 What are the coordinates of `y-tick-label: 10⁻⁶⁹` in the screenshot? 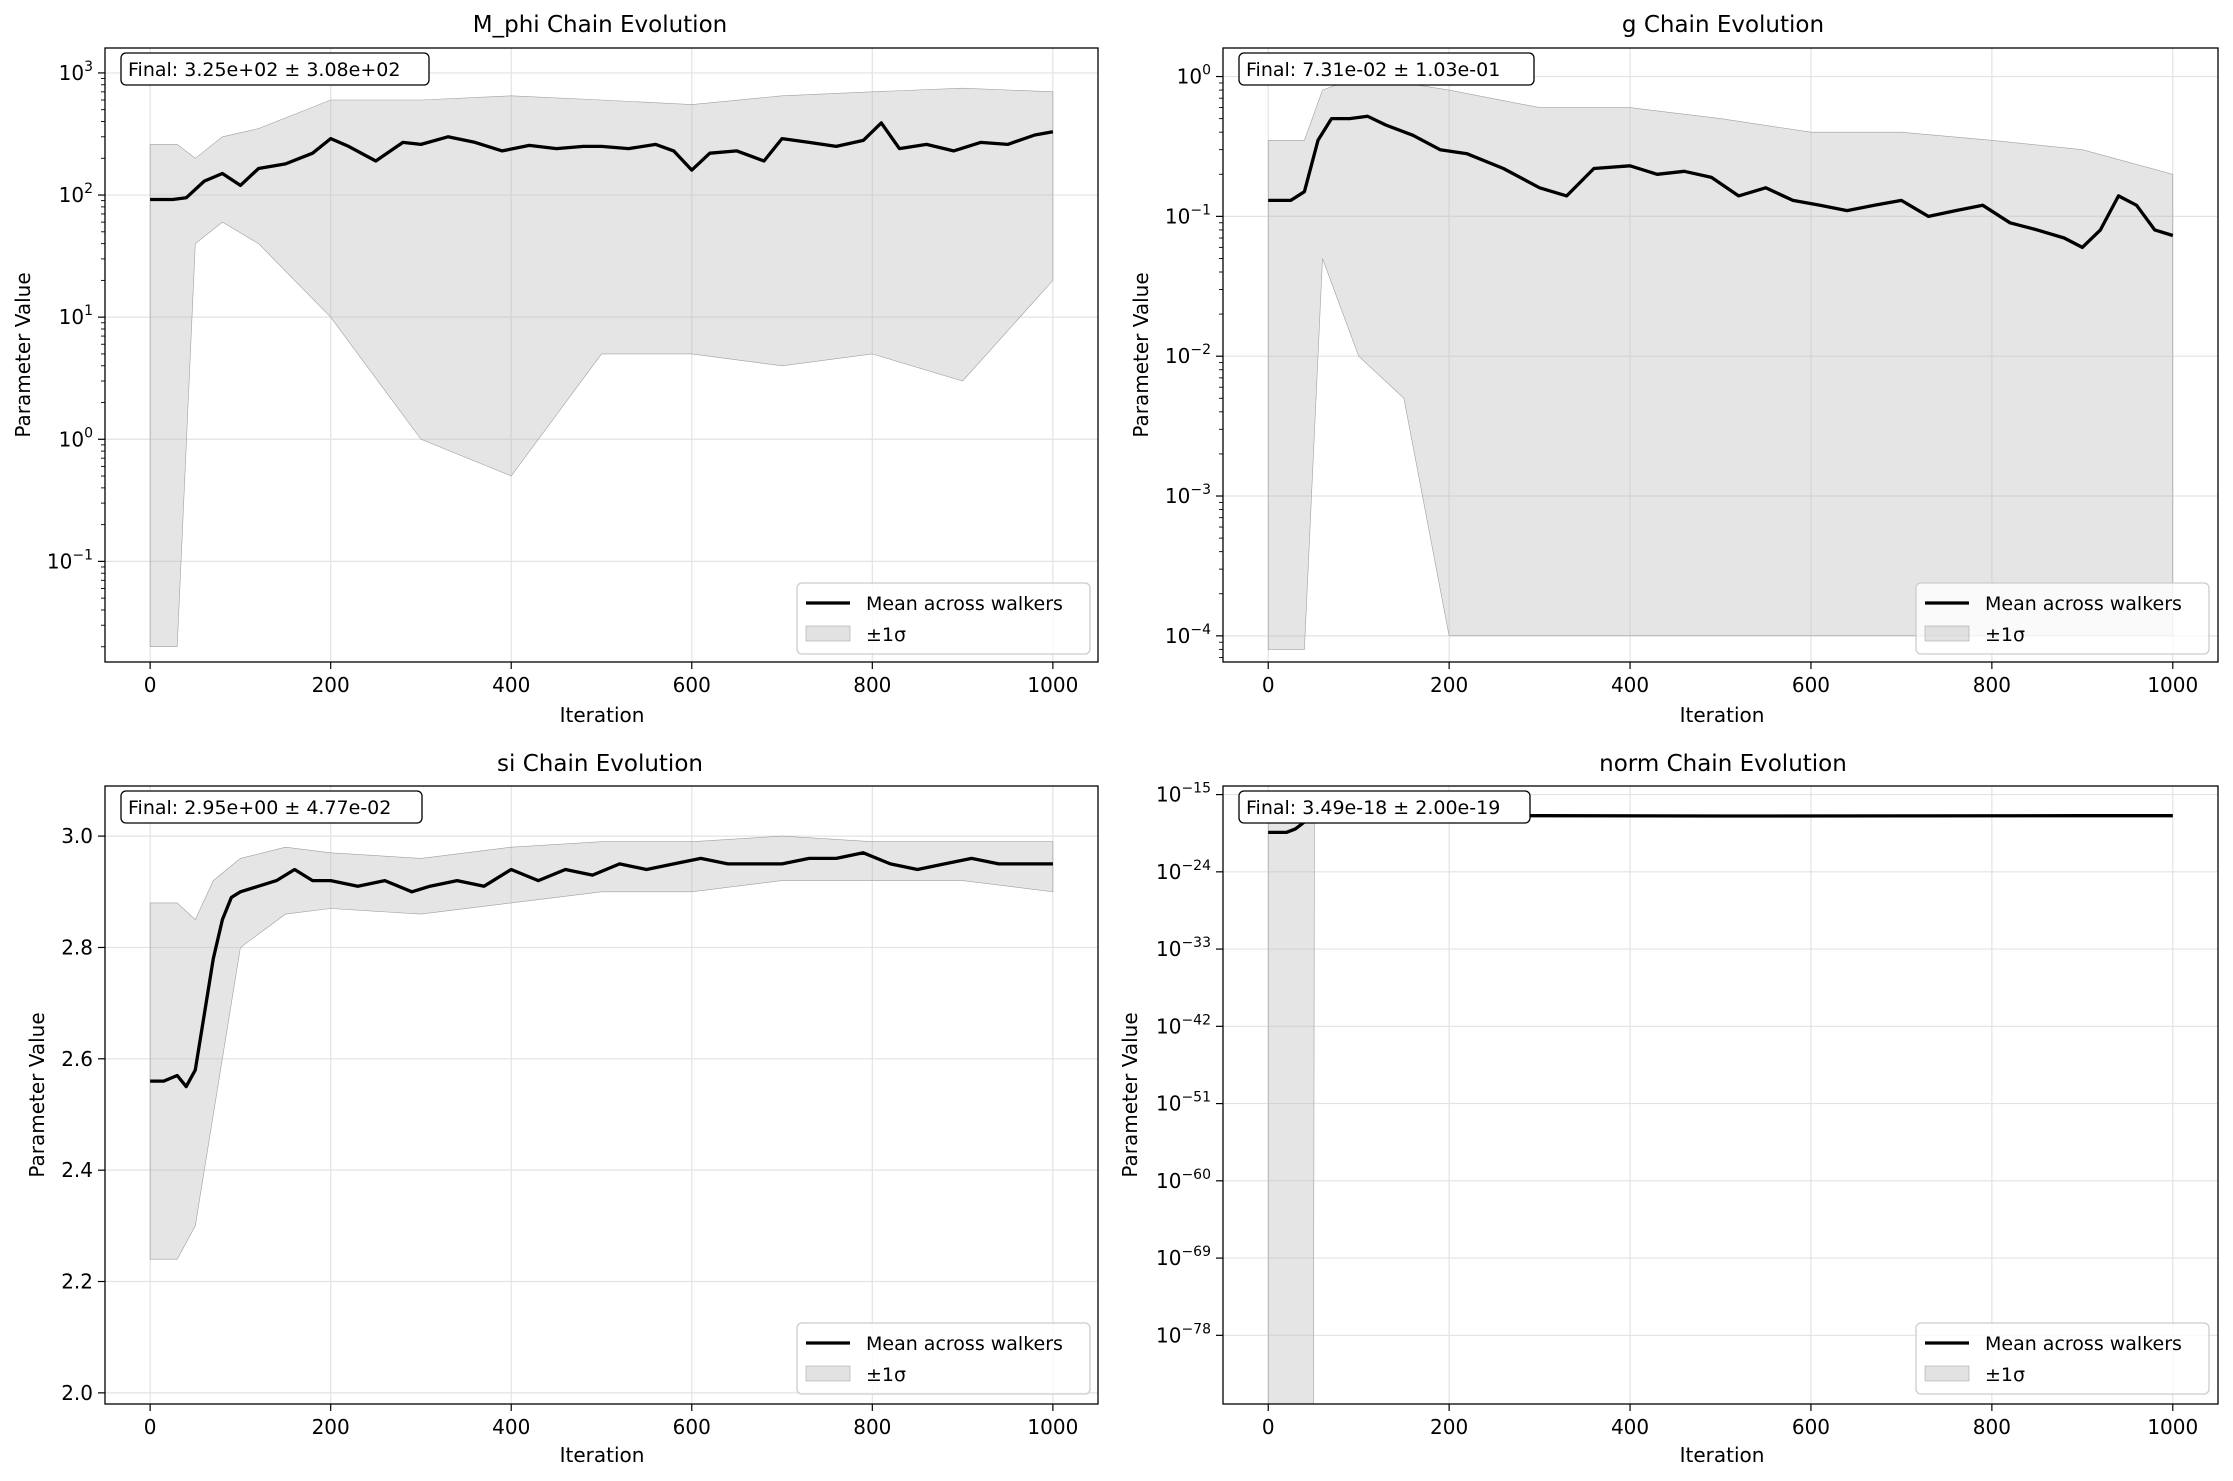 It's located at (1183, 1257).